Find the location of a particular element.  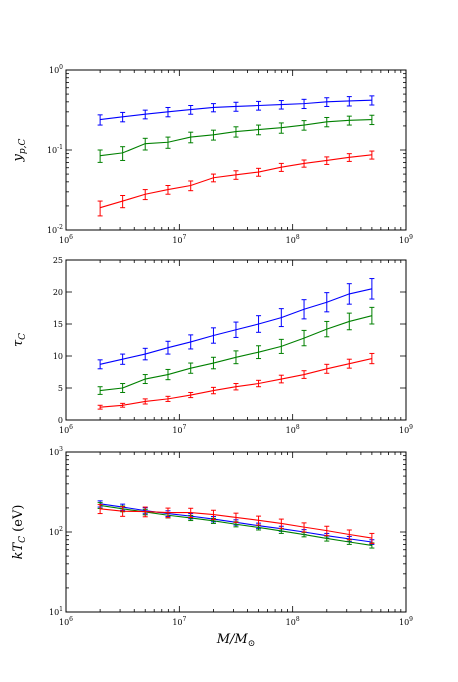

y-tick-label: 15 is located at coordinates (58, 324).